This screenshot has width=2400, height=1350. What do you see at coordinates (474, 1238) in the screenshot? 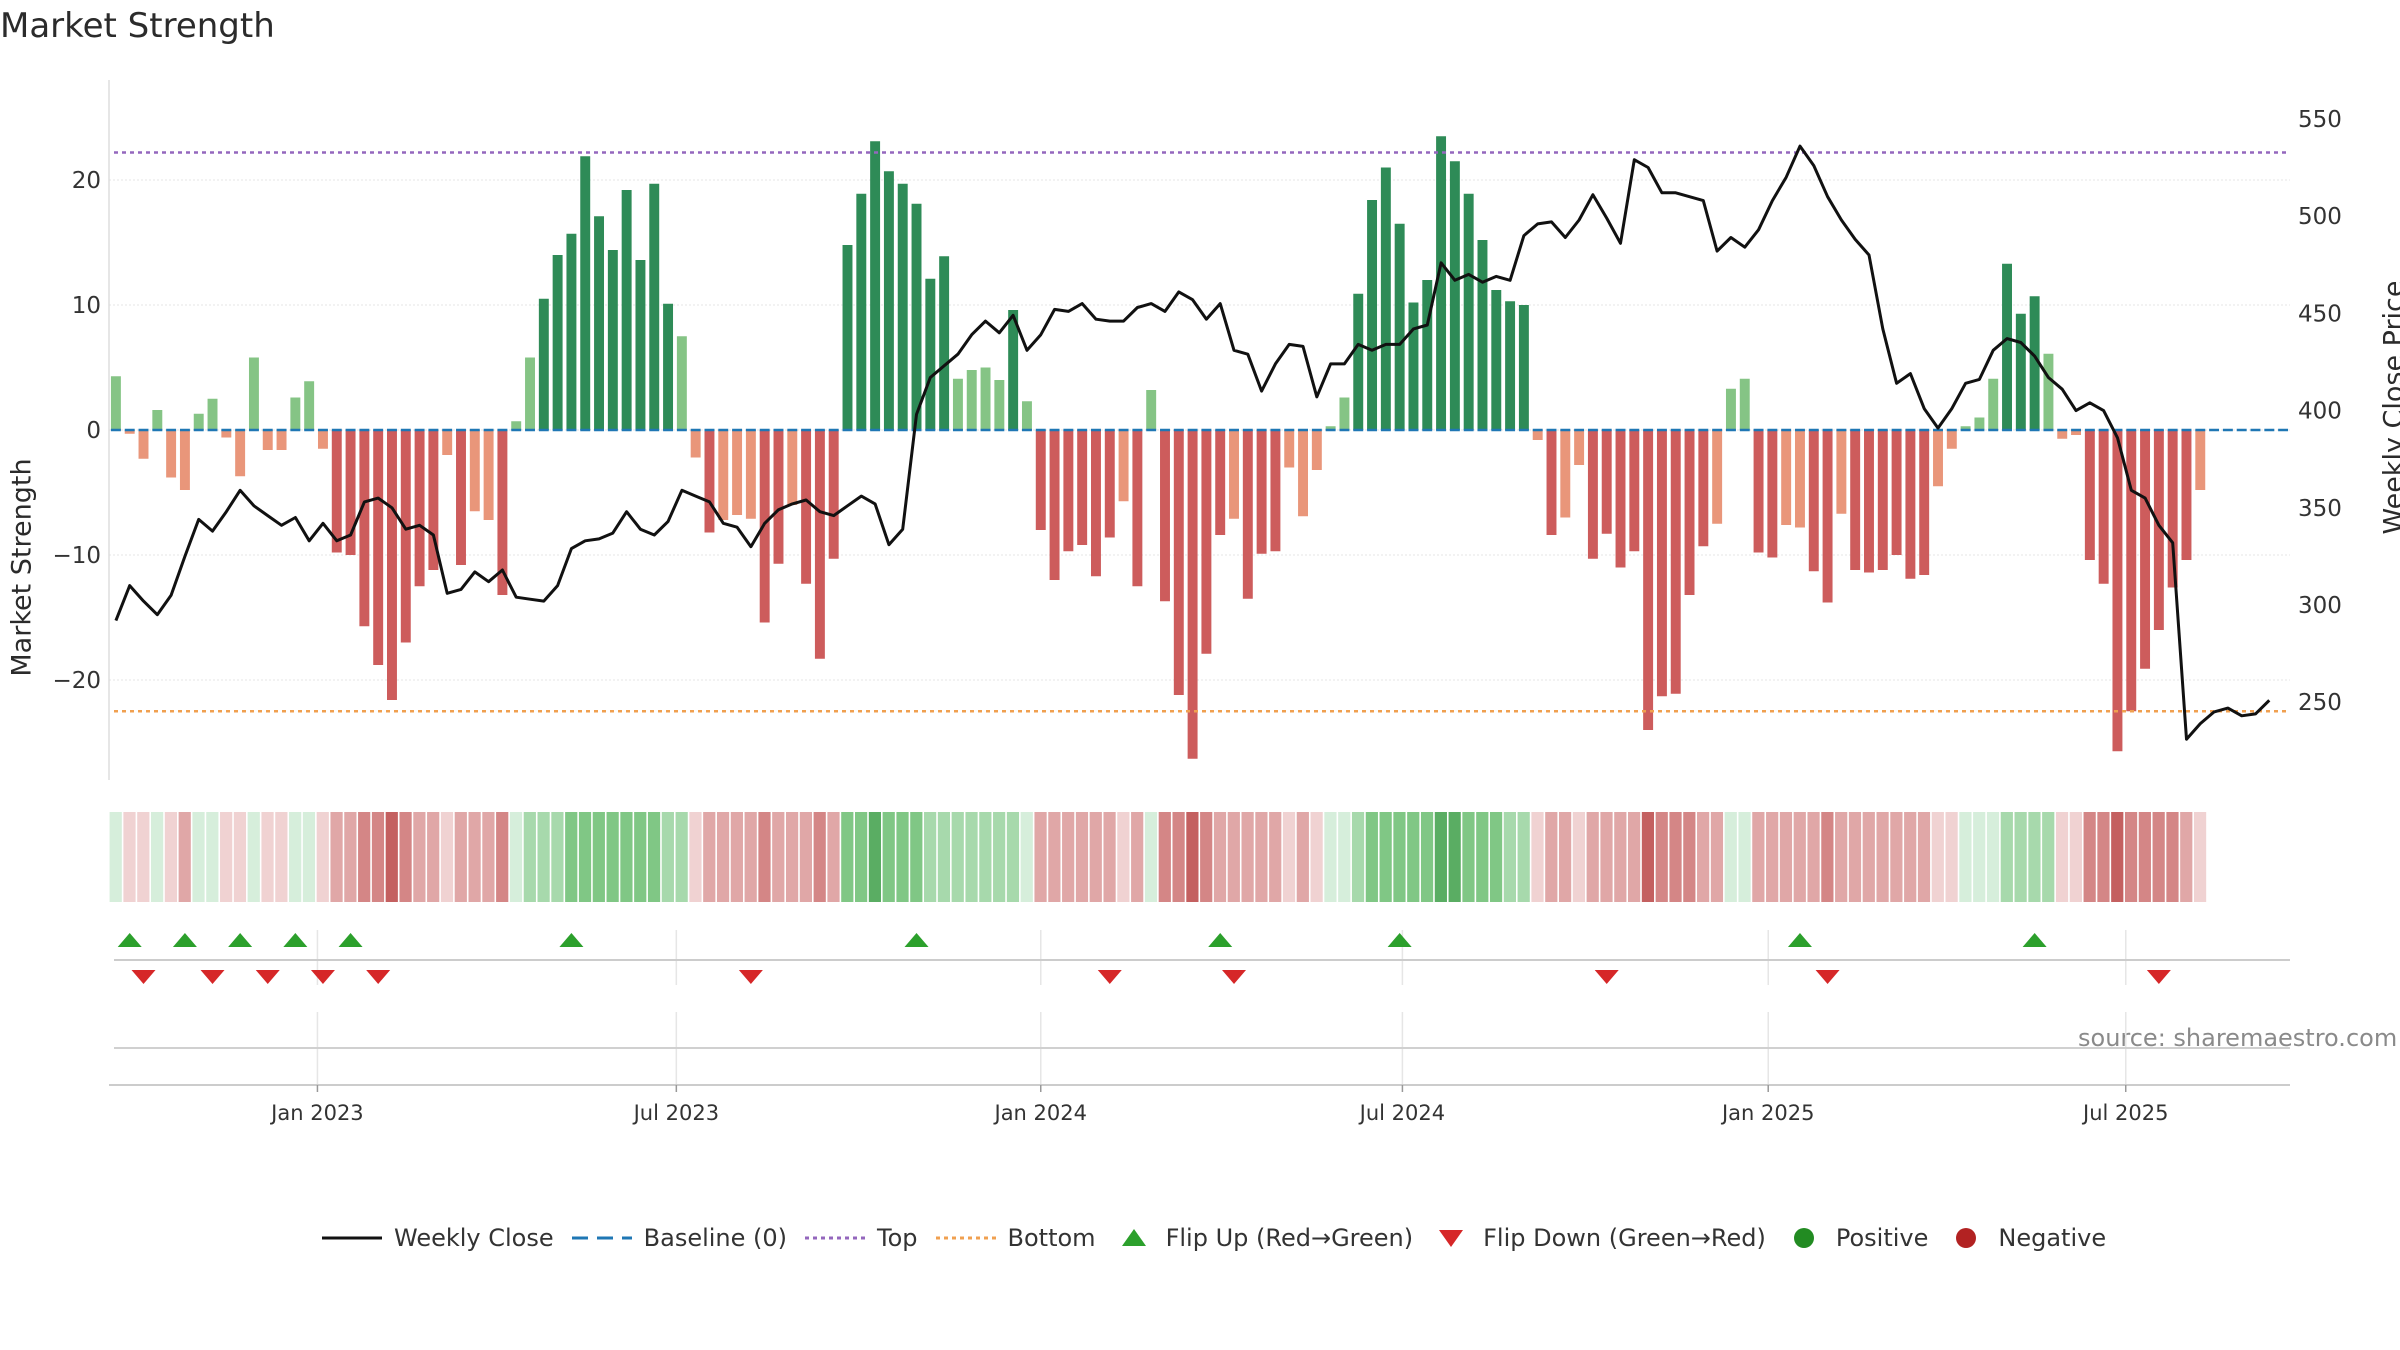
I see `legend-label: Weekly Close` at bounding box center [474, 1238].